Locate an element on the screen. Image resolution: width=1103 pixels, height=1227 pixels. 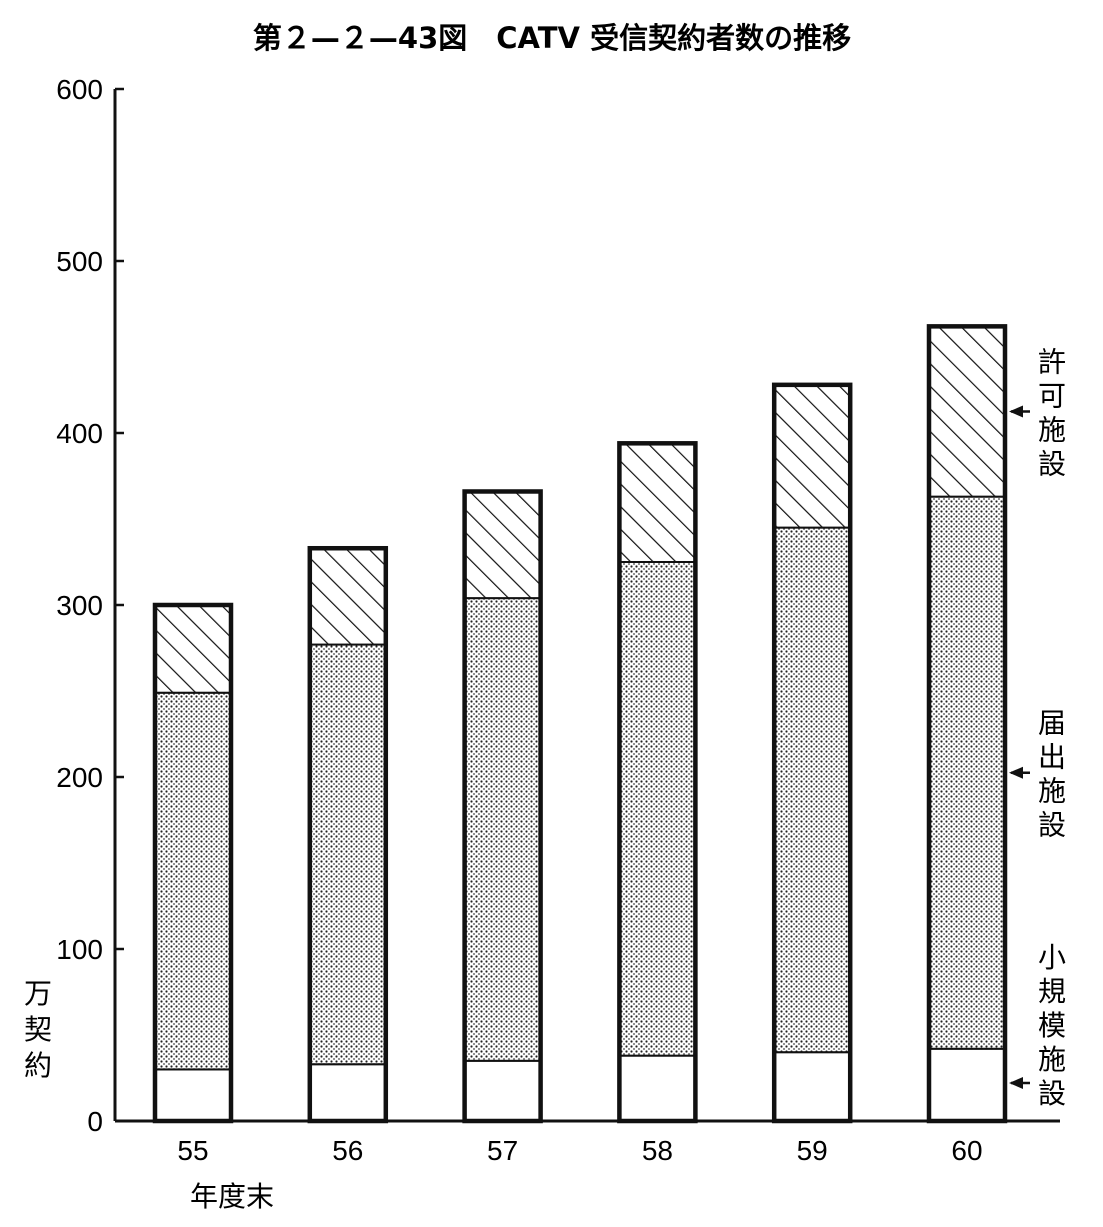
x-tick-label: 56 is located at coordinates (347, 1150).